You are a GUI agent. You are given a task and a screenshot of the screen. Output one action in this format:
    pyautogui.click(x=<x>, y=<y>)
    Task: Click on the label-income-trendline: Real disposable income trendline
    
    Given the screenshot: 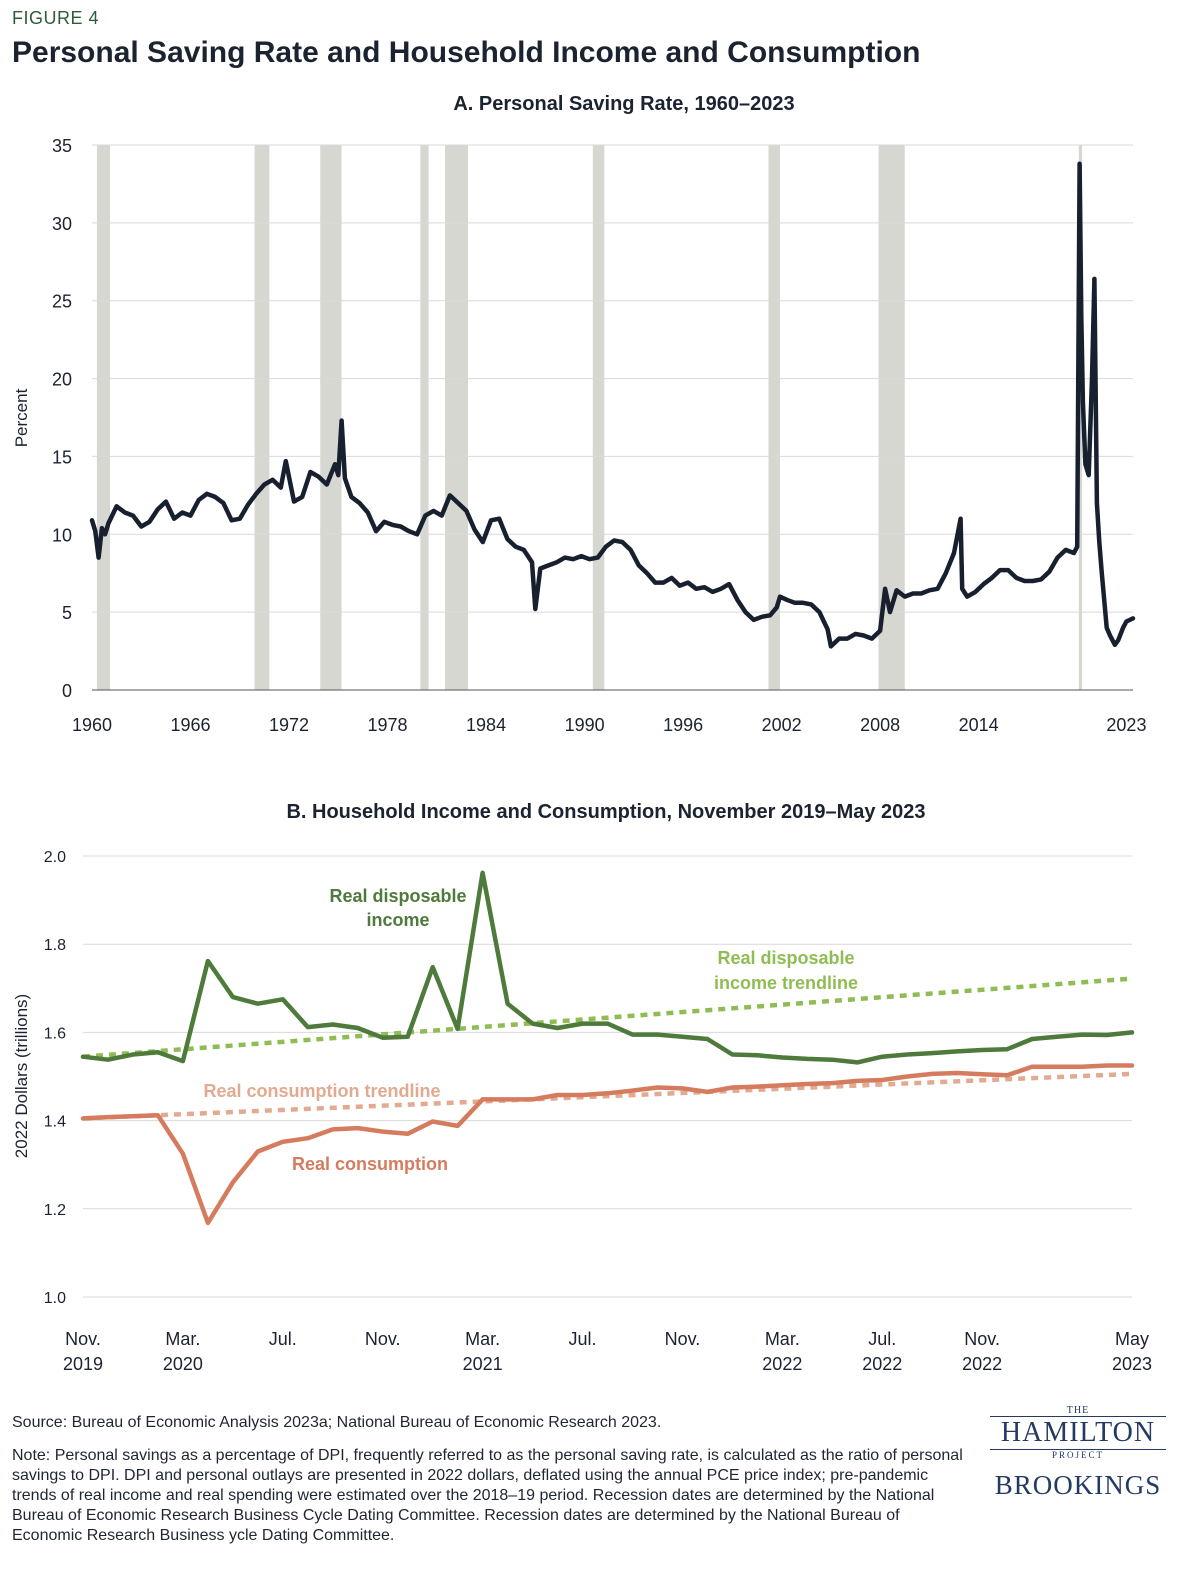 What is the action you would take?
    pyautogui.click(x=786, y=970)
    